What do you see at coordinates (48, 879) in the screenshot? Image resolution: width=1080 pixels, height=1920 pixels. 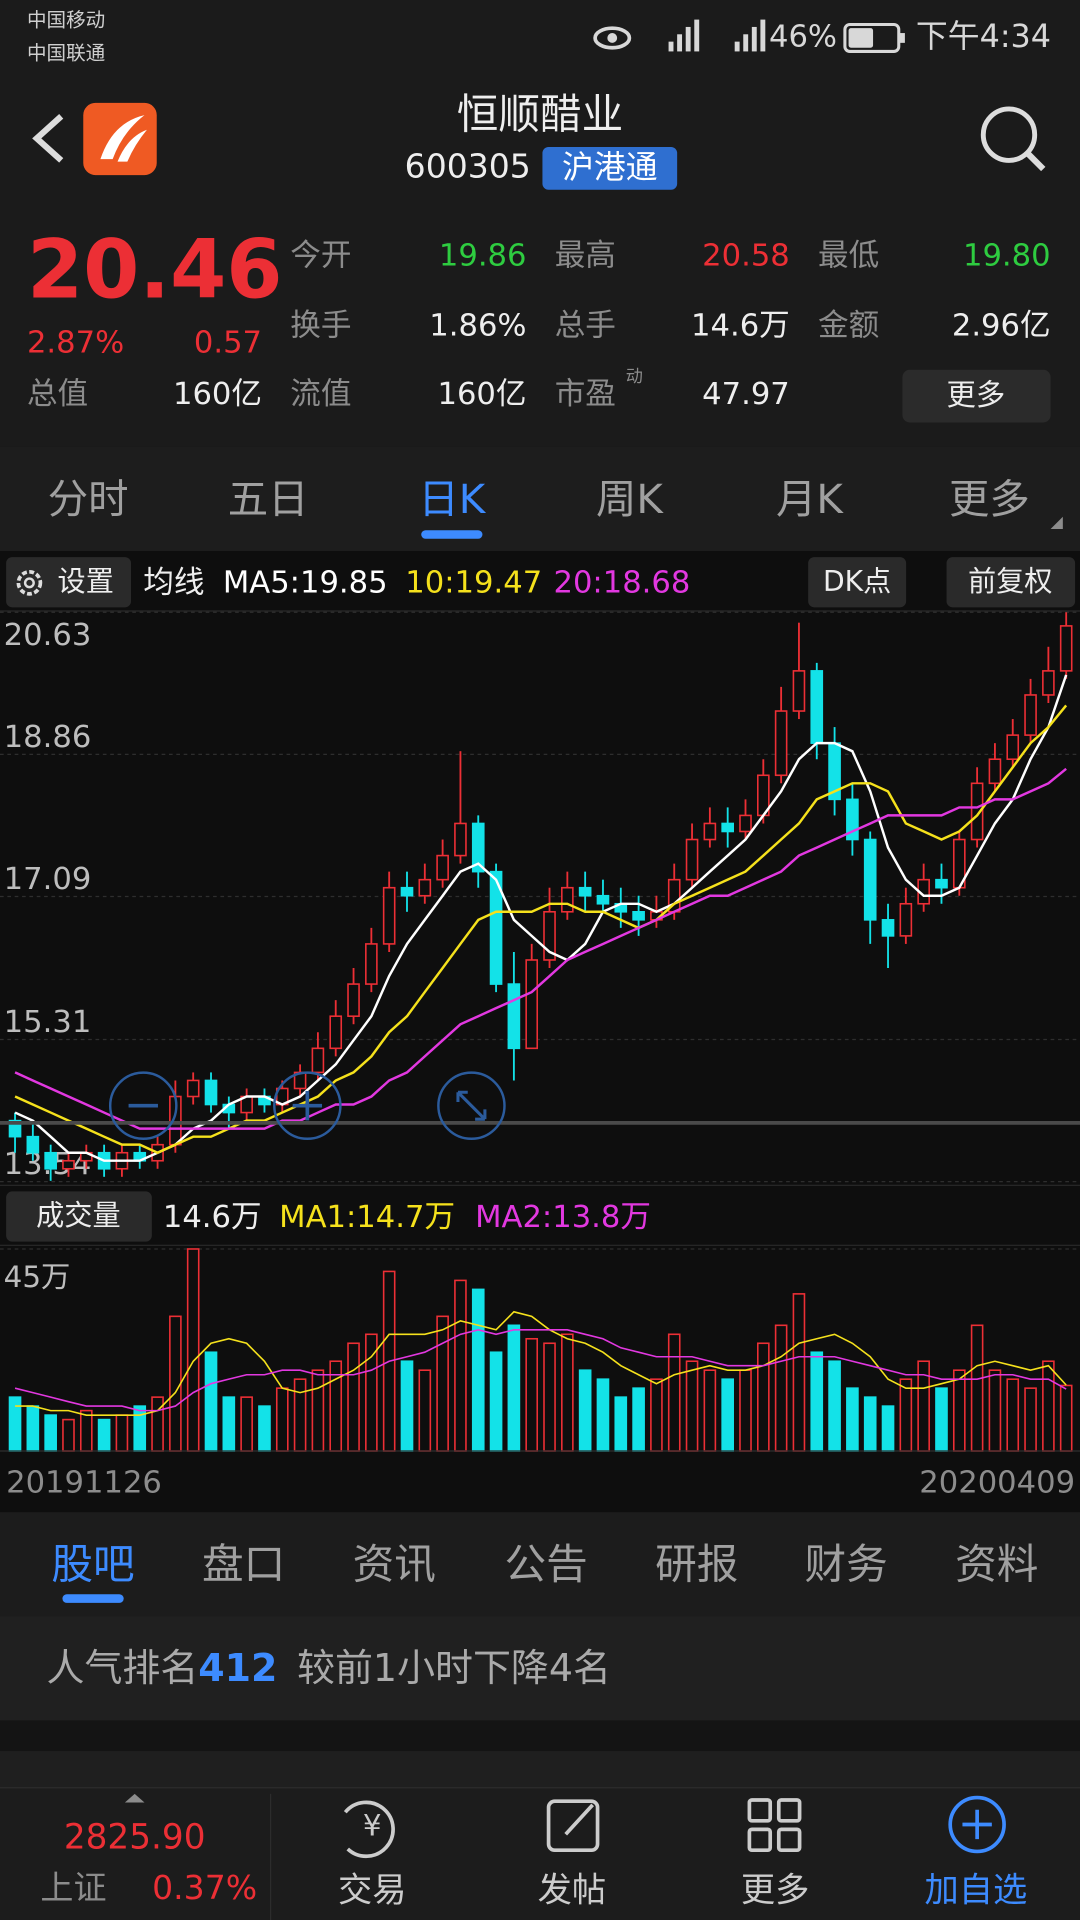 I see `y-tick-label: 17.09` at bounding box center [48, 879].